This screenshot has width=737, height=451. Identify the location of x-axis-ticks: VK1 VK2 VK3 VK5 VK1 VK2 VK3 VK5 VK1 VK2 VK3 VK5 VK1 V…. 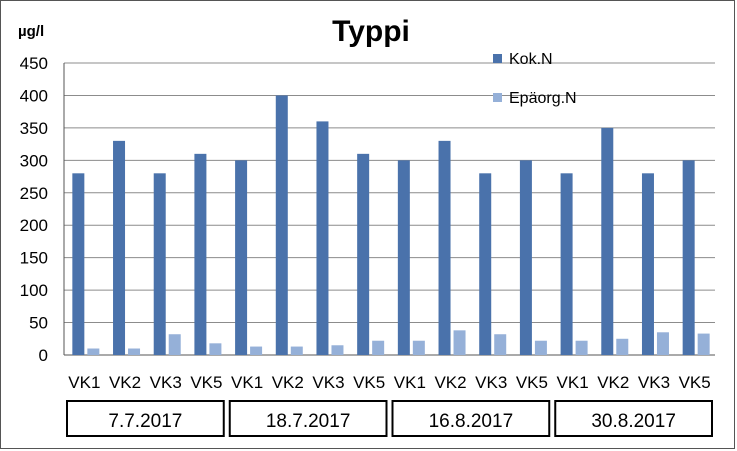
(389, 382).